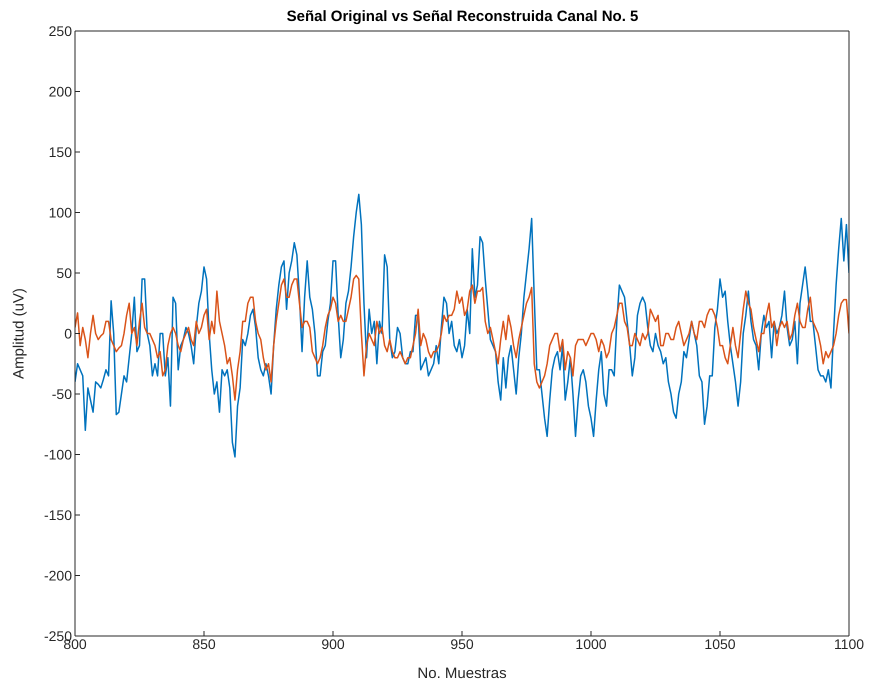  What do you see at coordinates (60, 152) in the screenshot?
I see `y-tick-label: 150` at bounding box center [60, 152].